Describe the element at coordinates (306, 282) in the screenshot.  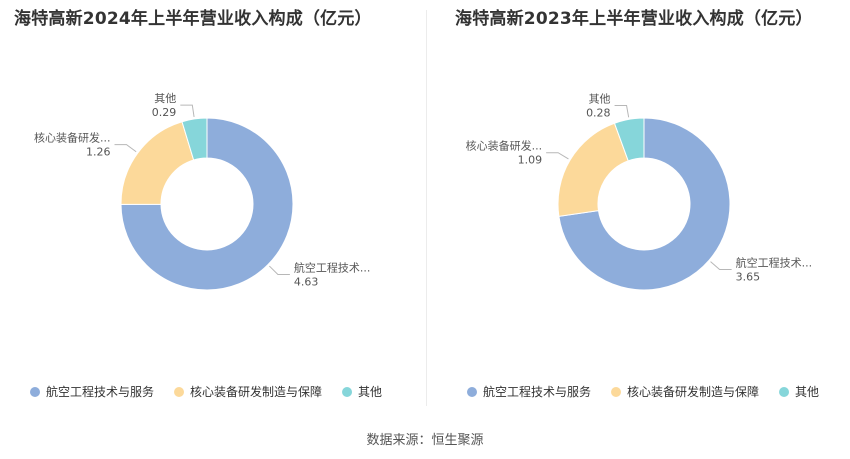
I see `slice-value-aviation: 4.63` at that location.